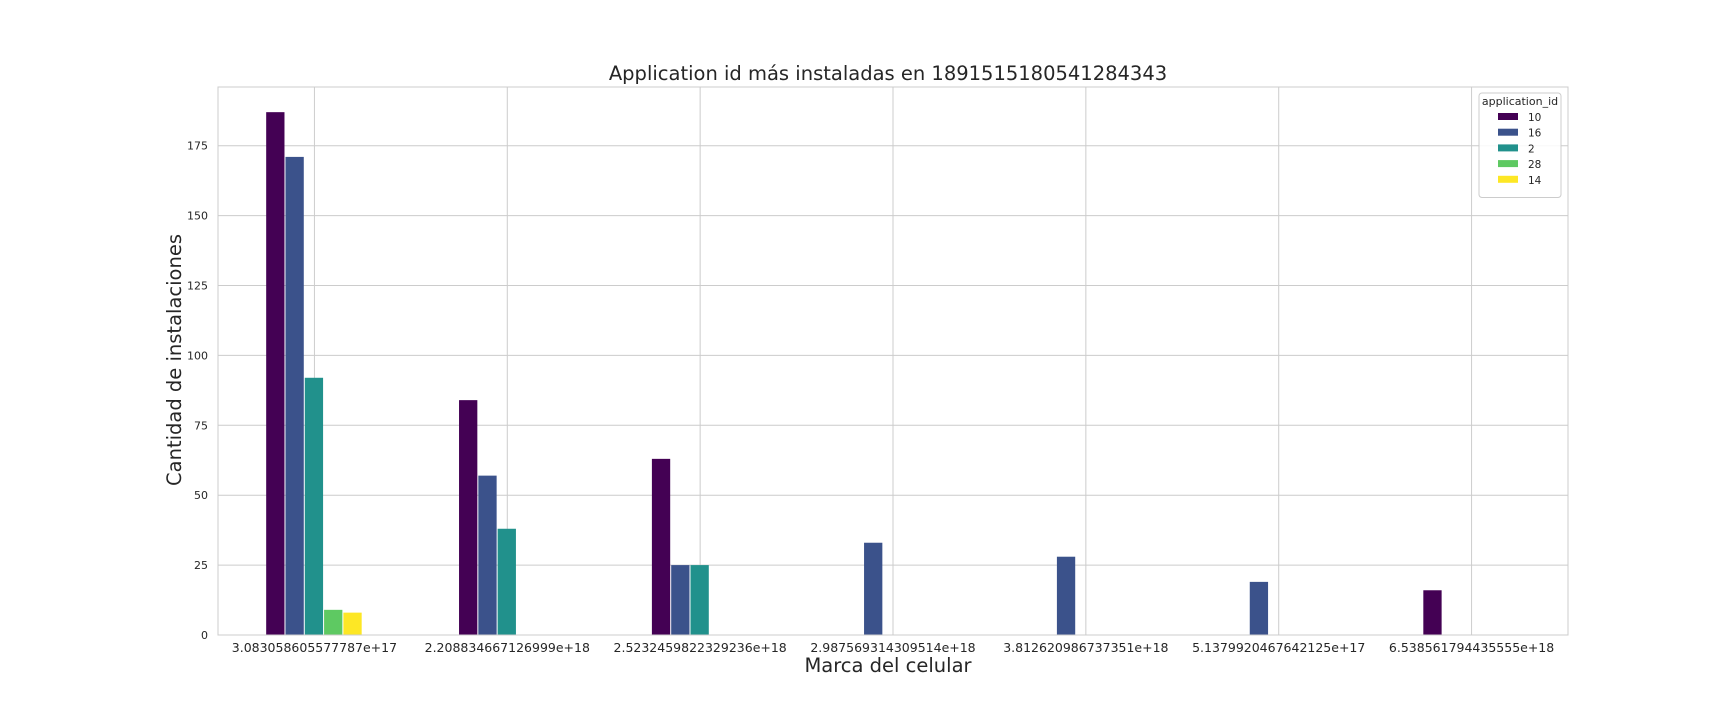 The image size is (1728, 720). Describe the element at coordinates (507, 647) in the screenshot. I see `x-tick-label: 2.208834667126999e+18` at that location.